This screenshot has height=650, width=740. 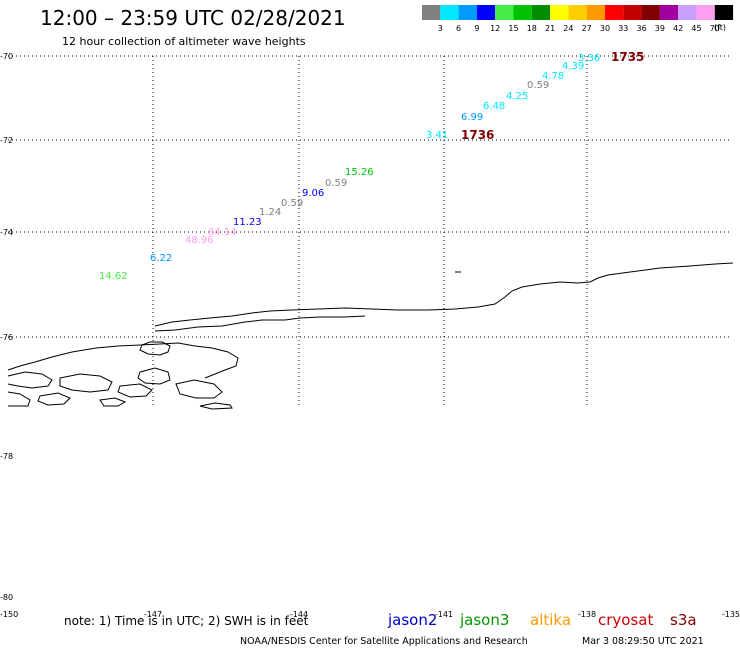 What do you see at coordinates (573, 66) in the screenshot?
I see `wave-height-label: 4.39` at bounding box center [573, 66].